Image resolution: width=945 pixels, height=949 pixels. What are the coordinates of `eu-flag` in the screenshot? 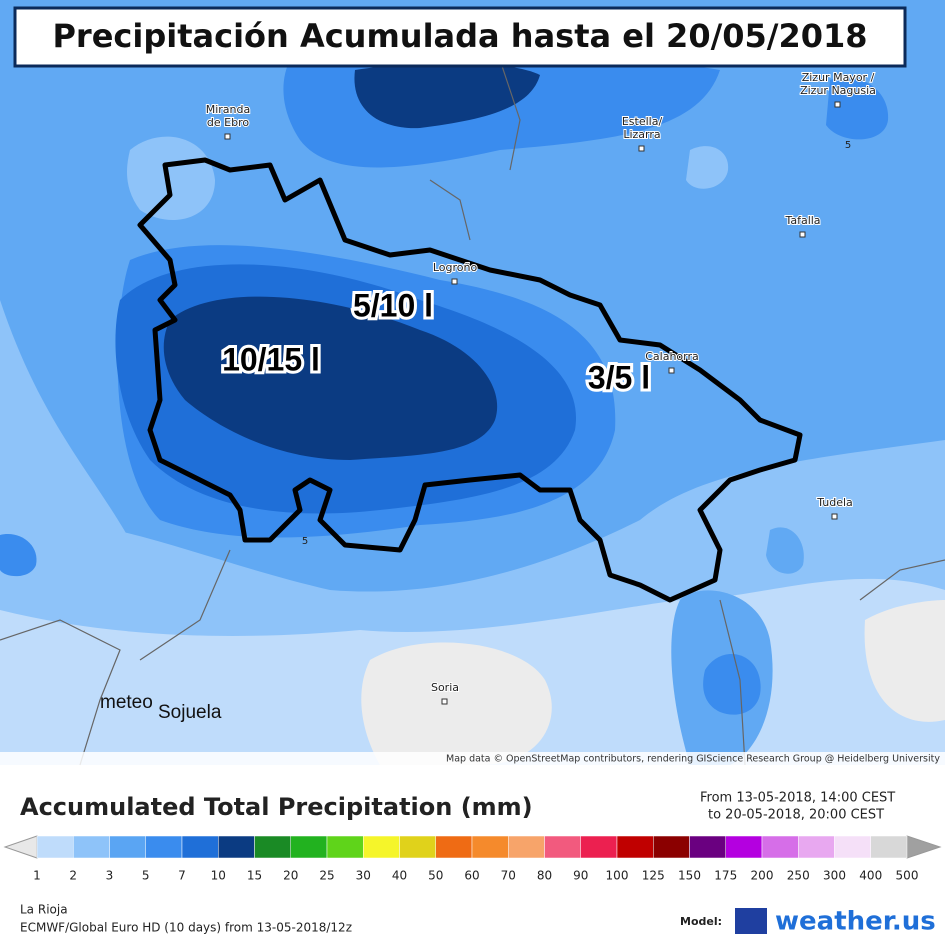 It's located at (751, 921).